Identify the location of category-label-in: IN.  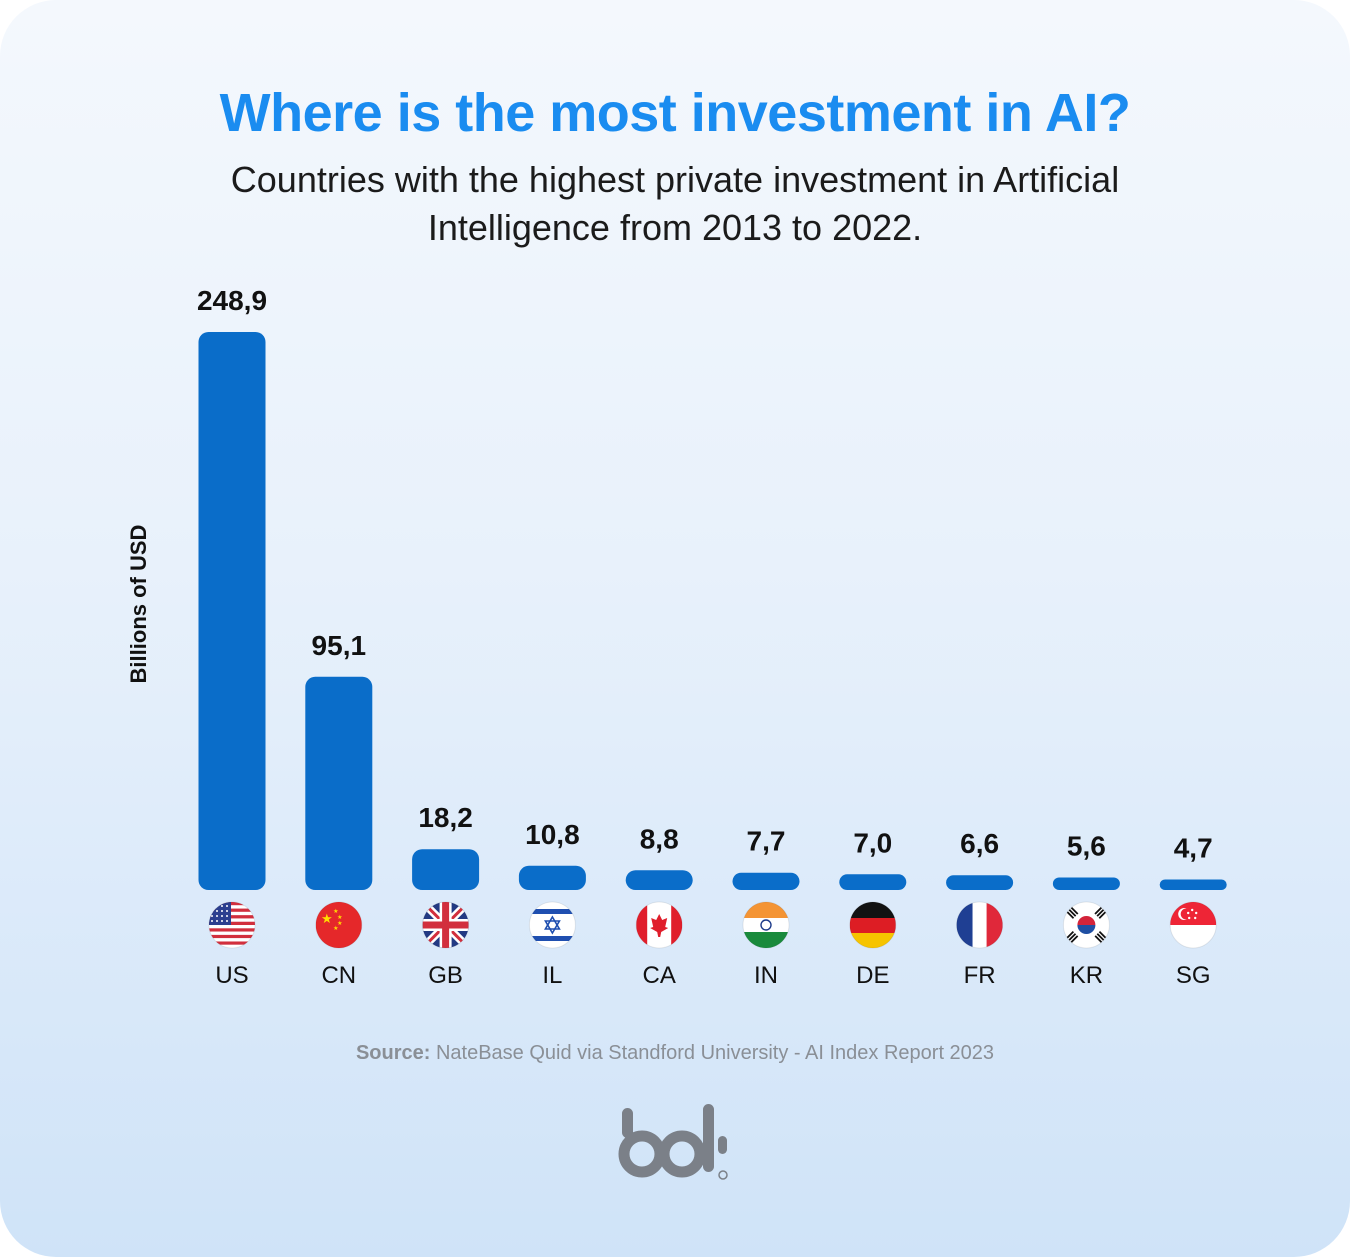
(766, 975).